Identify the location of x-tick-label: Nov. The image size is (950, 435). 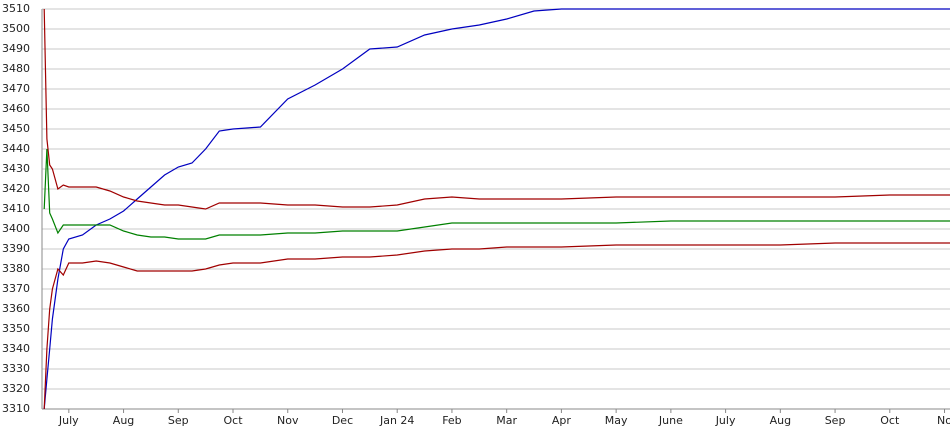
(288, 420).